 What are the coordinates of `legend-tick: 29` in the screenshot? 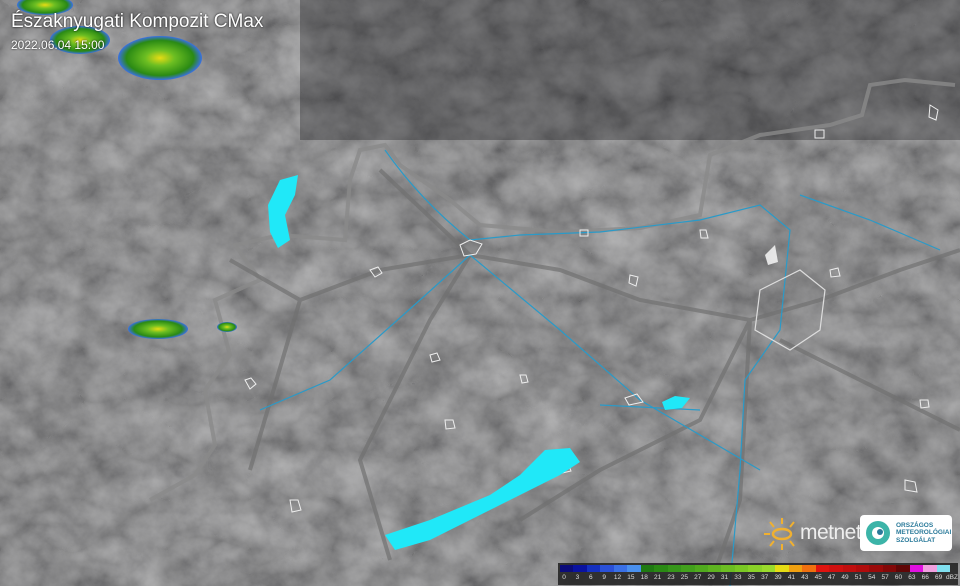 It's located at (711, 577).